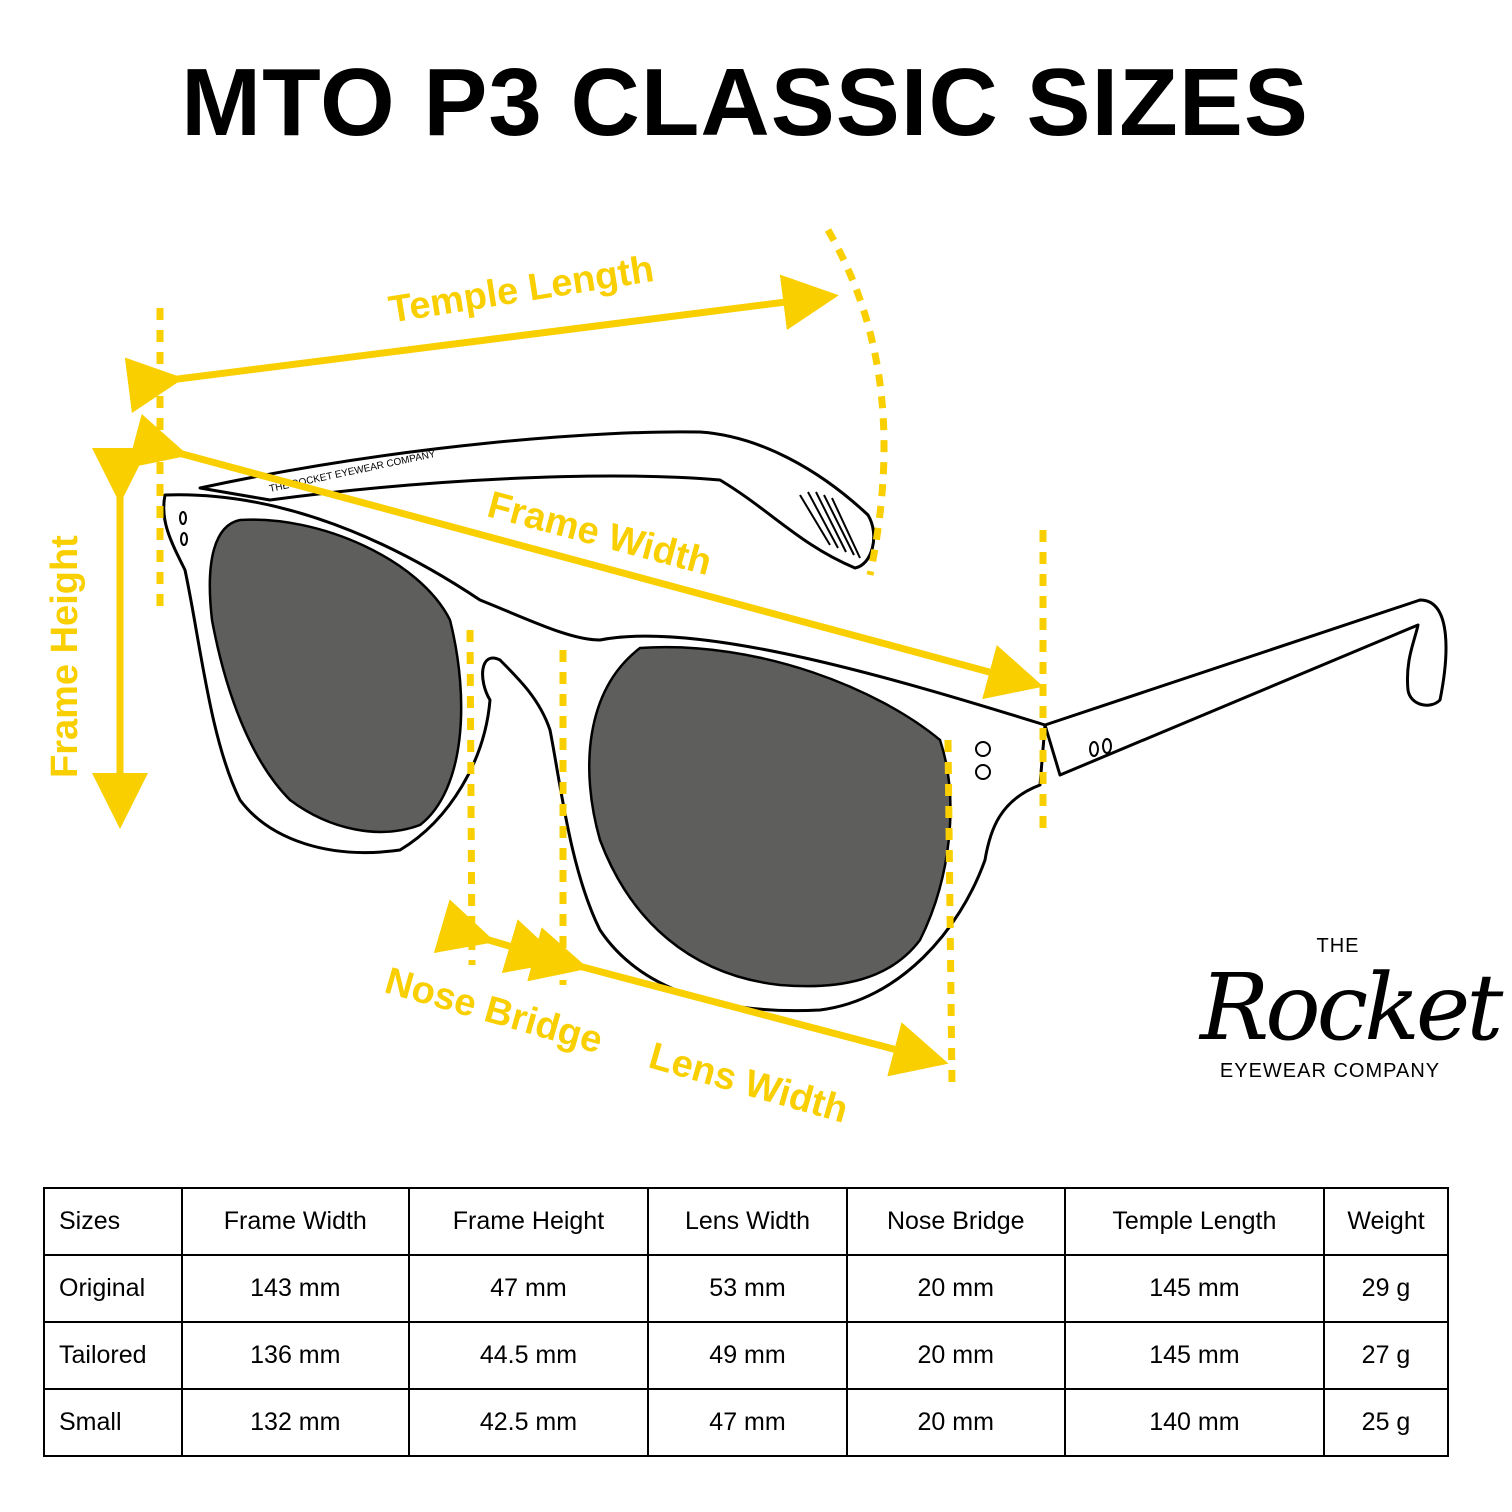 Image resolution: width=1512 pixels, height=1512 pixels. Describe the element at coordinates (1386, 1355) in the screenshot. I see `table-cell: 27 g` at that location.